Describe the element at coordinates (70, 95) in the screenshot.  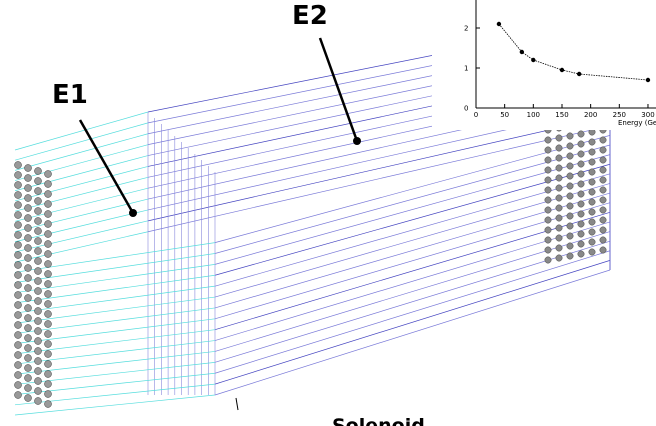
I see `label-e1: E1` at that location.